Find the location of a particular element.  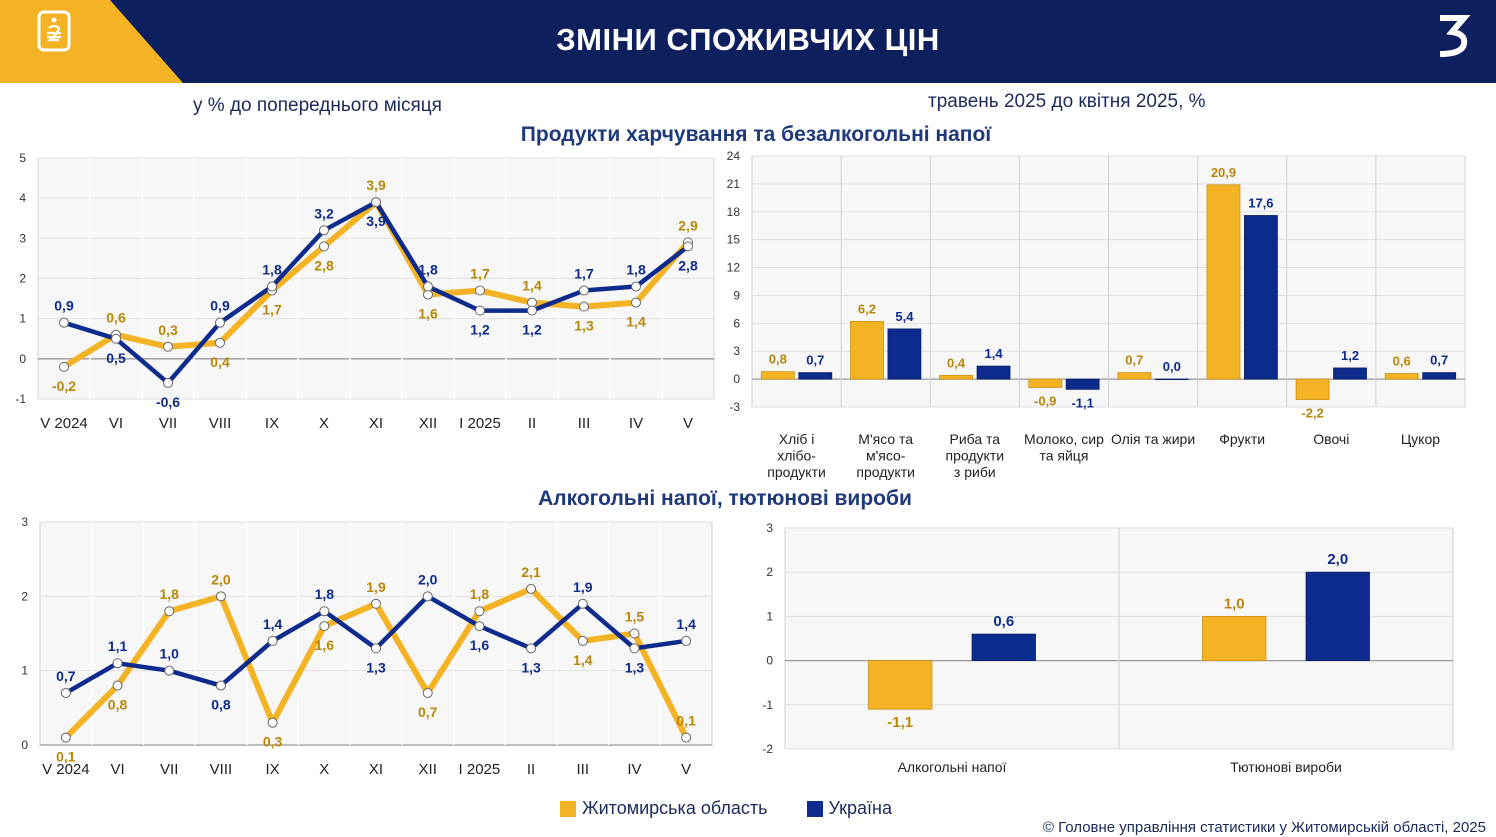

alco-line-data-label: 0,3 is located at coordinates (273, 742).